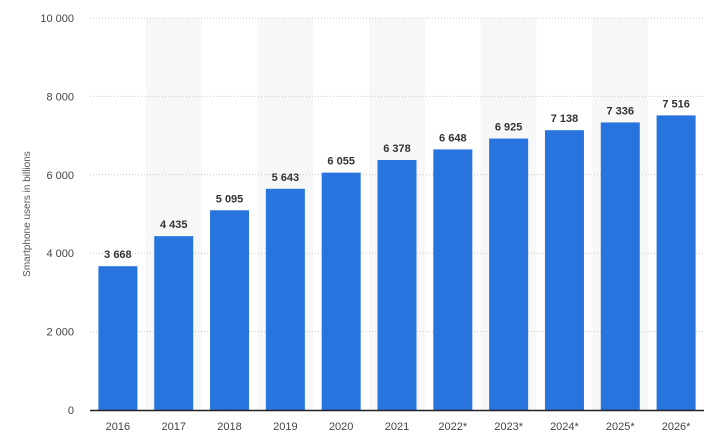 This screenshot has height=444, width=718. I want to click on x-tick-label: 2025*, so click(620, 427).